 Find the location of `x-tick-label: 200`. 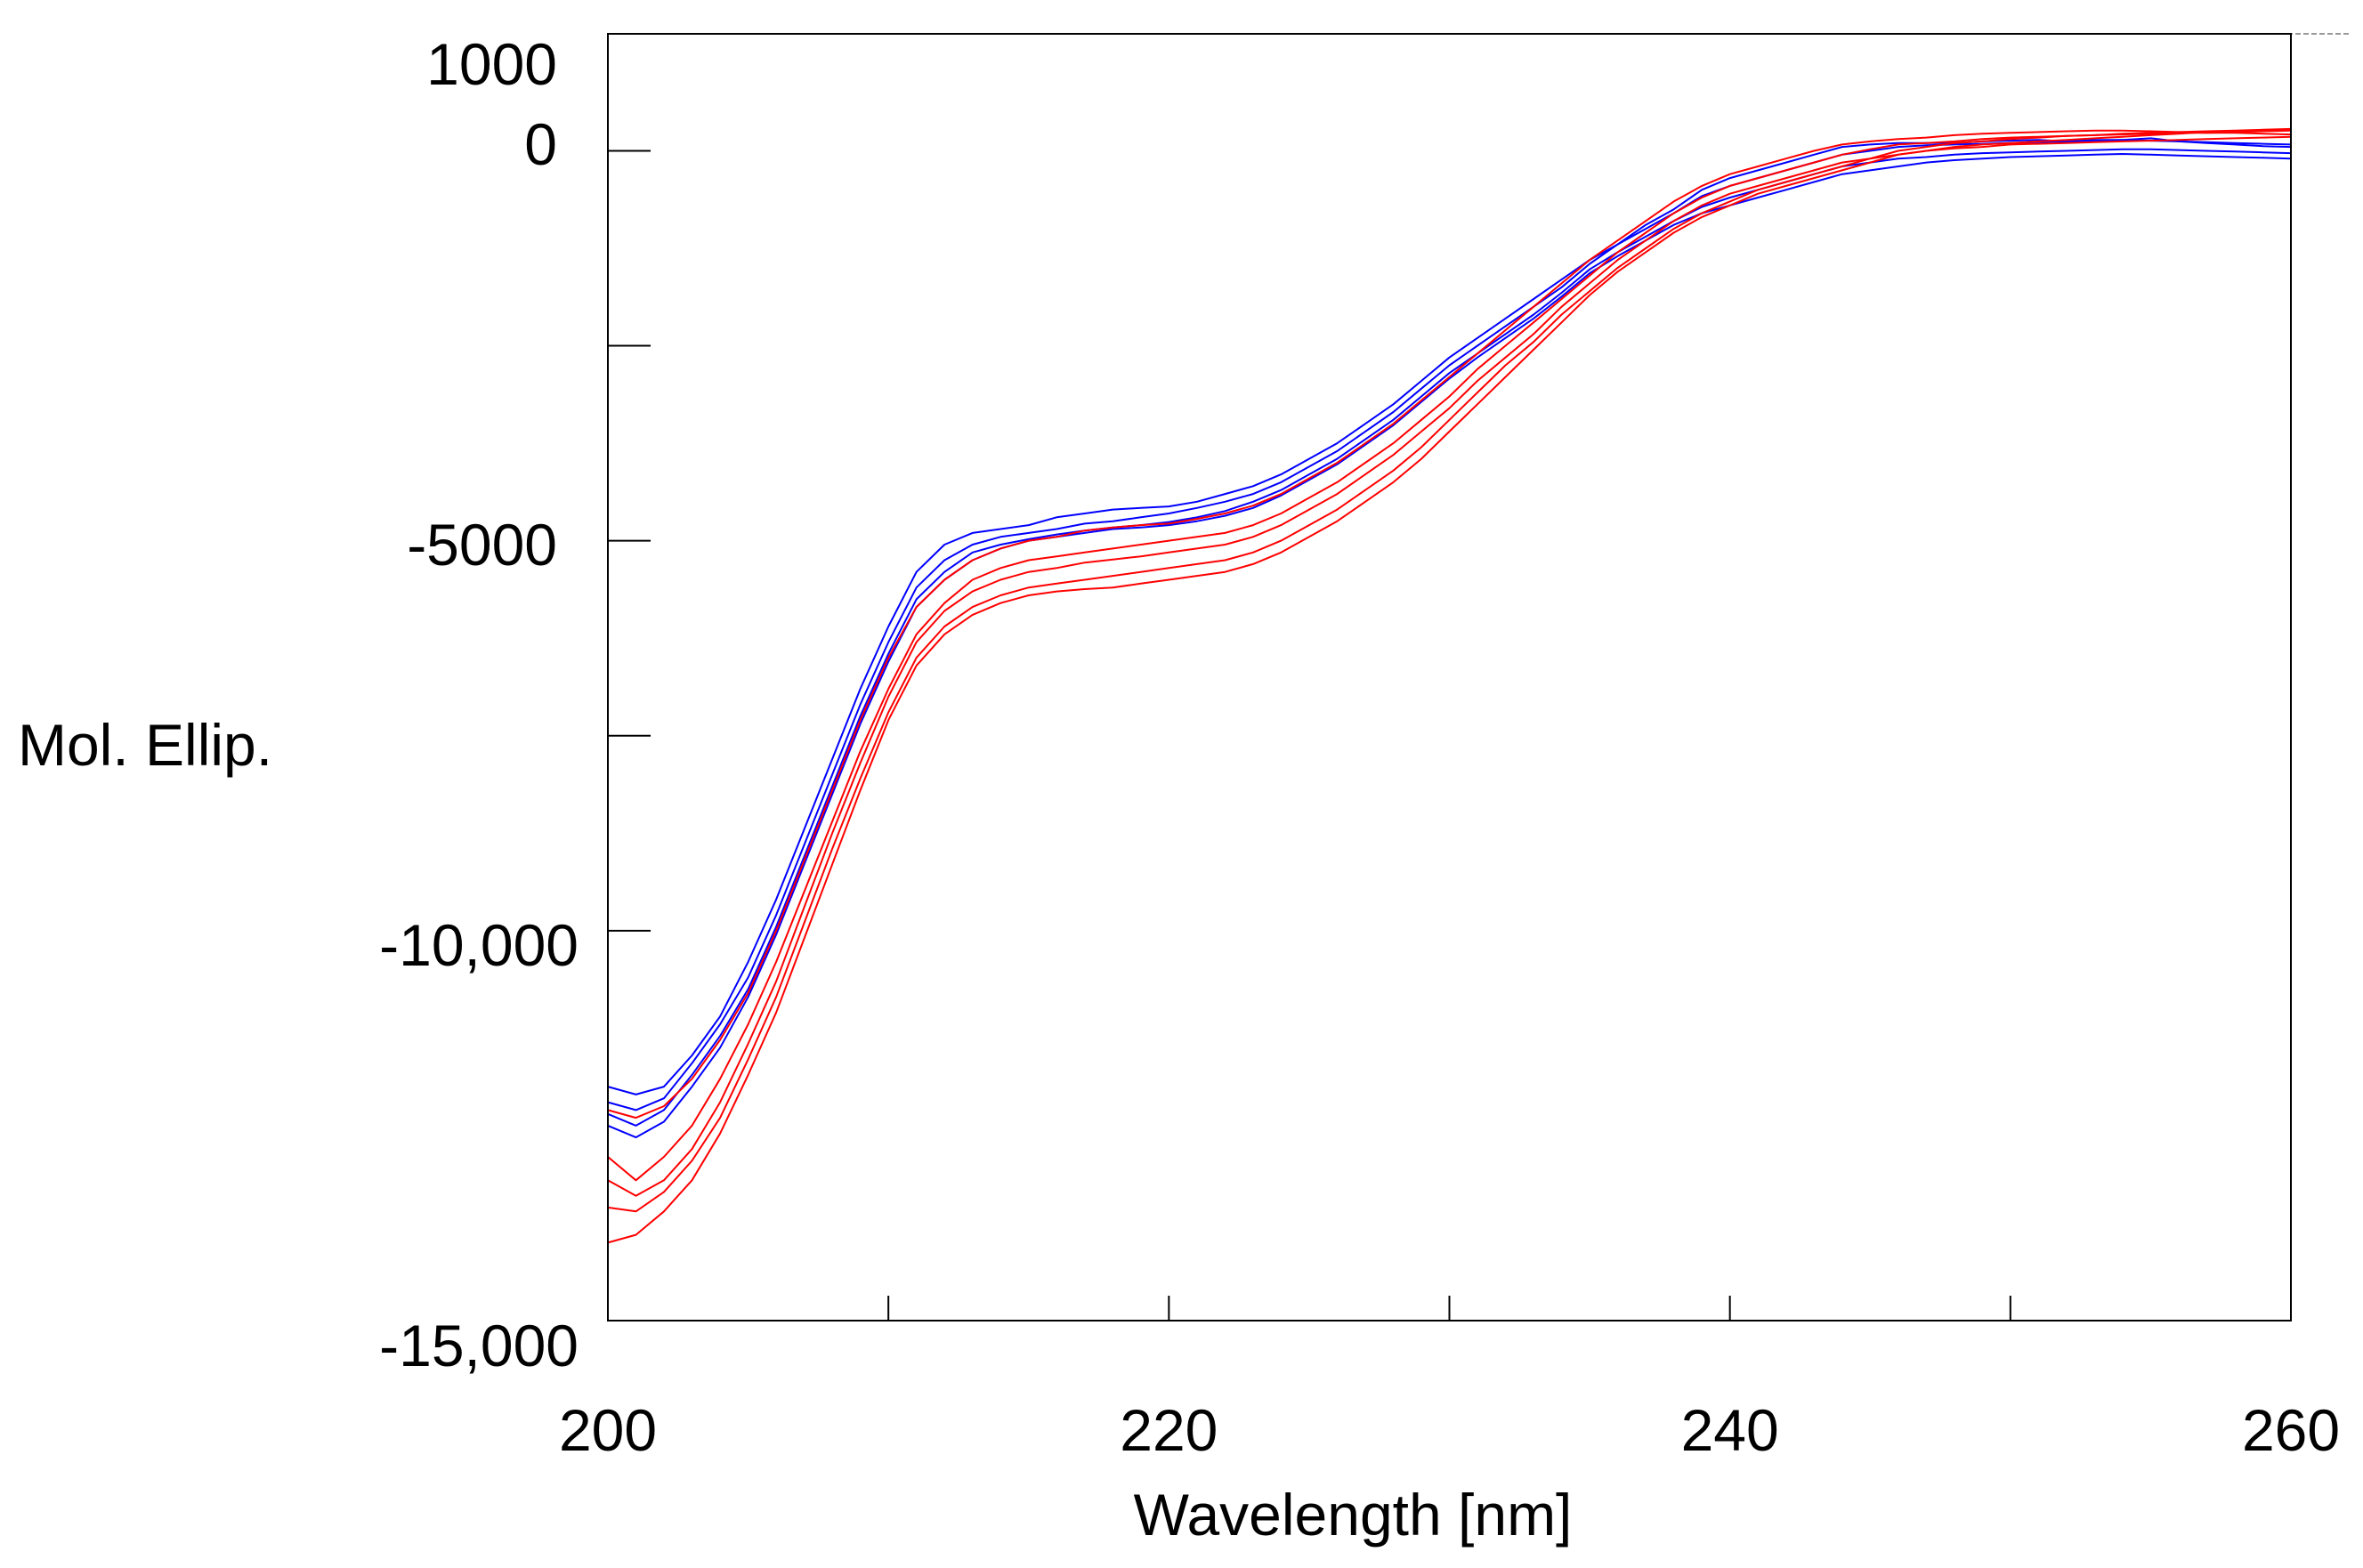

x-tick-label: 200 is located at coordinates (608, 1430).